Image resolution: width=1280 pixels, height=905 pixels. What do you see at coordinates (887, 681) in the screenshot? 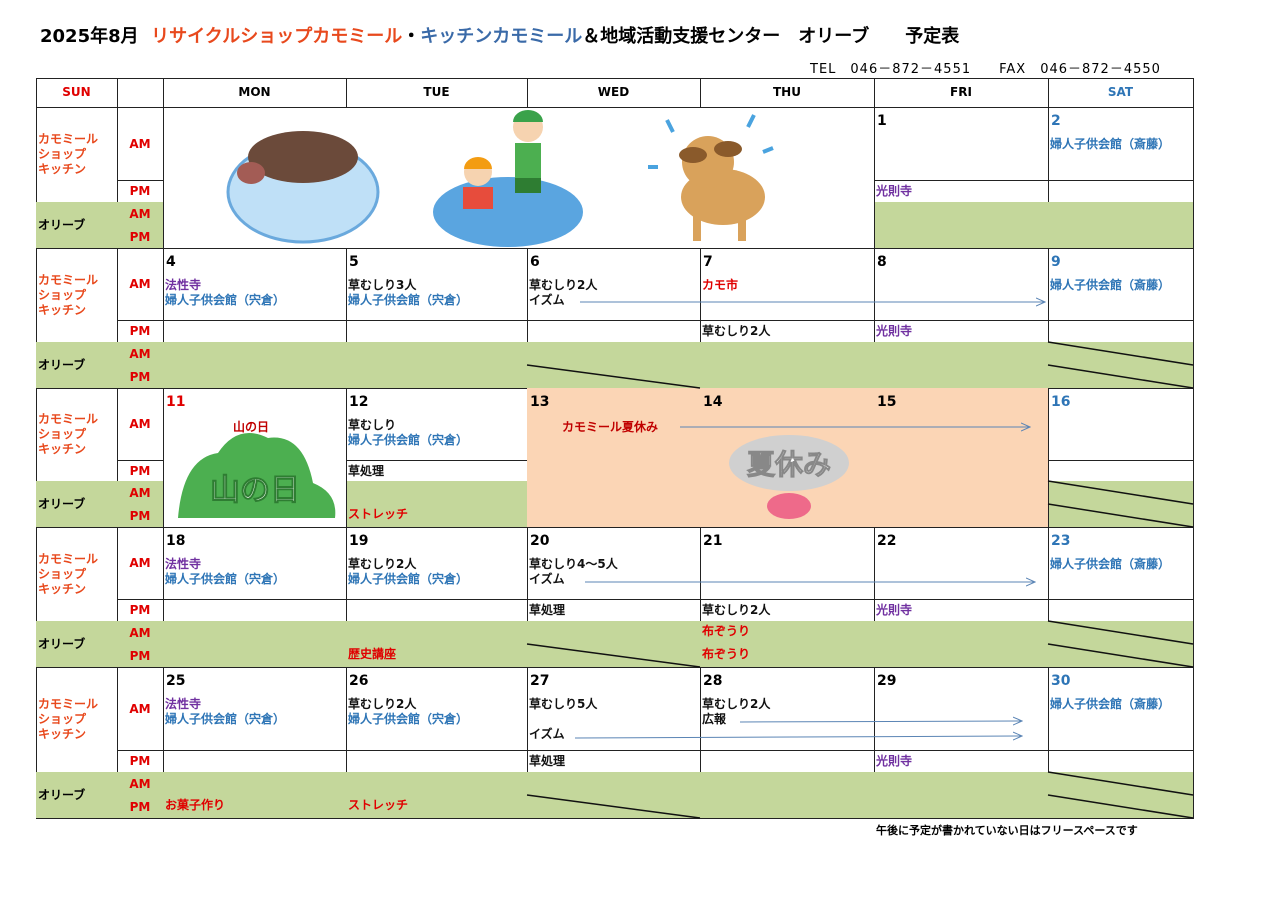
I see `day-number: 29` at bounding box center [887, 681].